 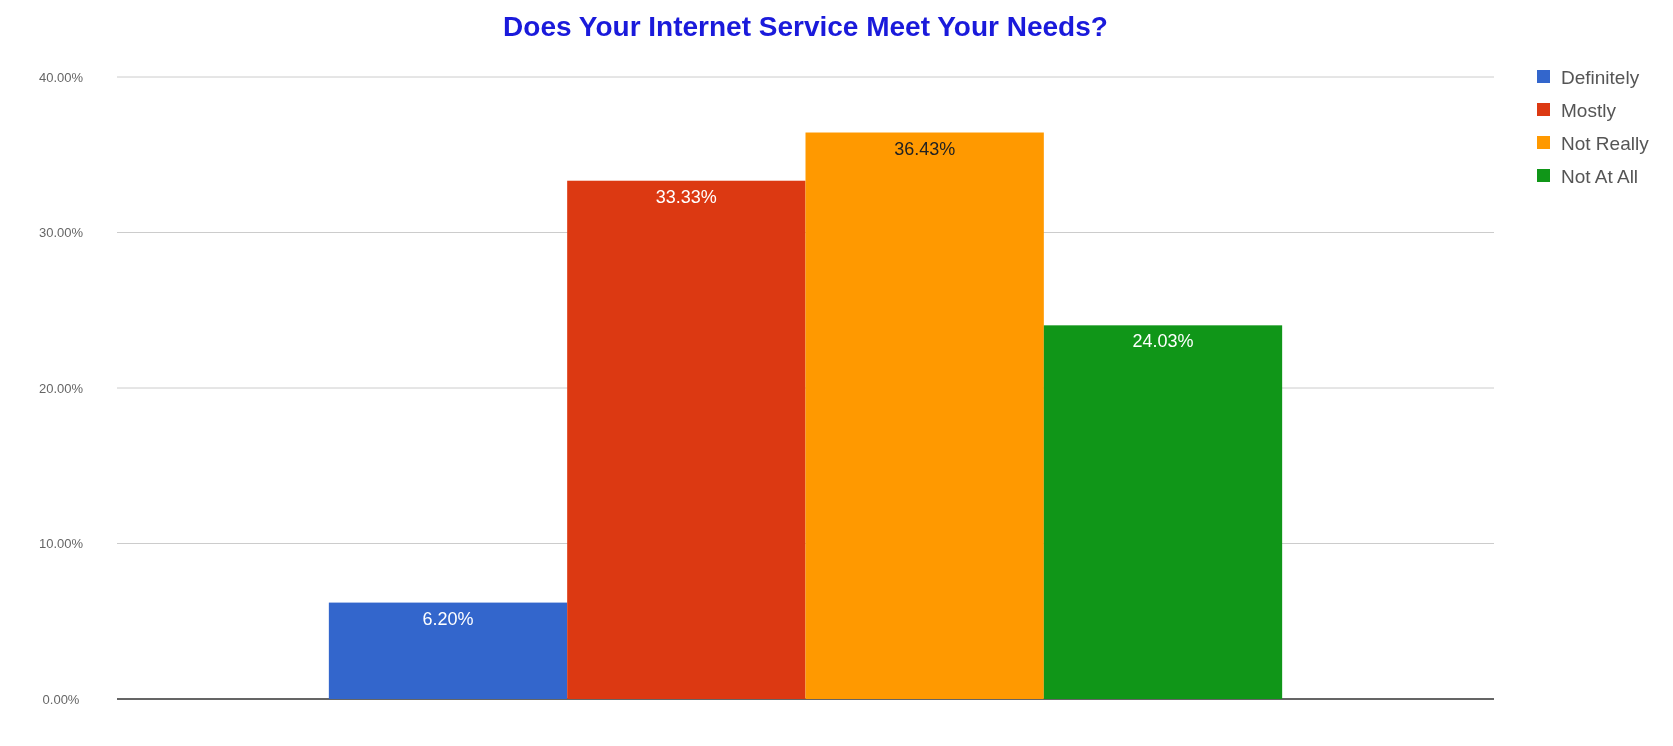 I want to click on y-tick-label: 30.00%, so click(x=61, y=233).